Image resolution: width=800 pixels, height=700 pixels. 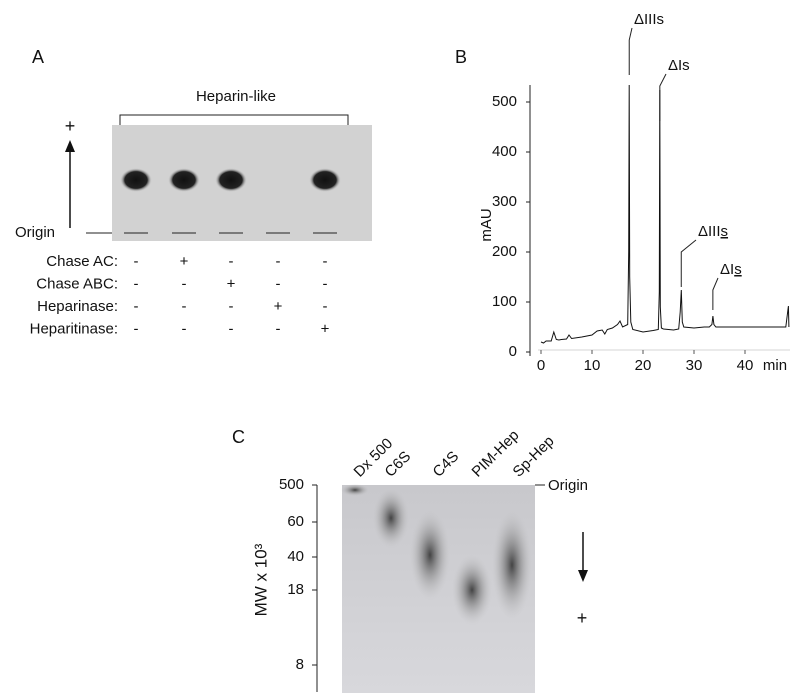 I want to click on x-tick-label: 30, so click(x=694, y=365).